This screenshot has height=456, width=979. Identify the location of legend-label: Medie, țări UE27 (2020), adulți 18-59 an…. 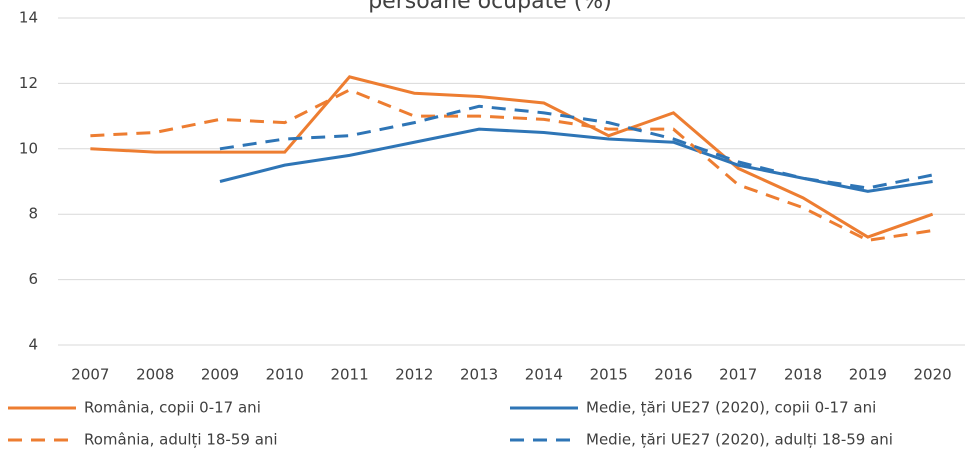
(739, 440).